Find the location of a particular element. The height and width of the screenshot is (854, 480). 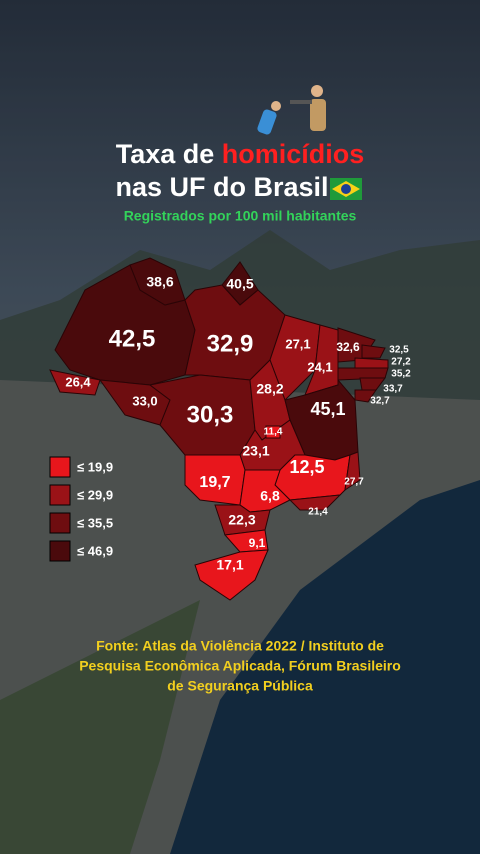

region-label: 45,1 is located at coordinates (327, 409).